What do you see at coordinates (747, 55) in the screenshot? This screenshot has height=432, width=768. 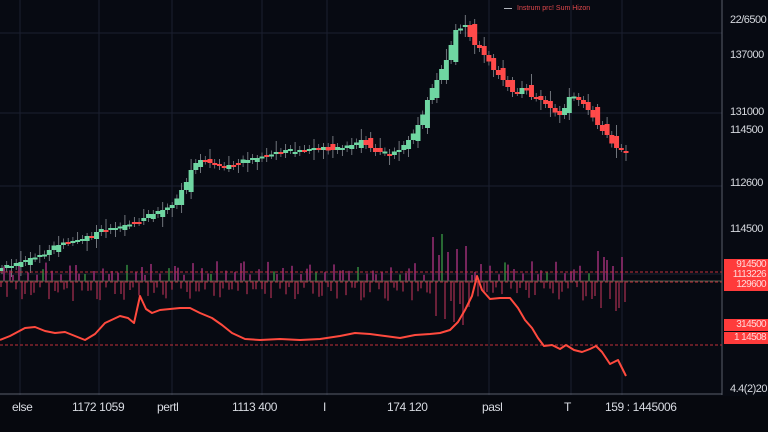 I see `price-axis-tick: 137000` at bounding box center [747, 55].